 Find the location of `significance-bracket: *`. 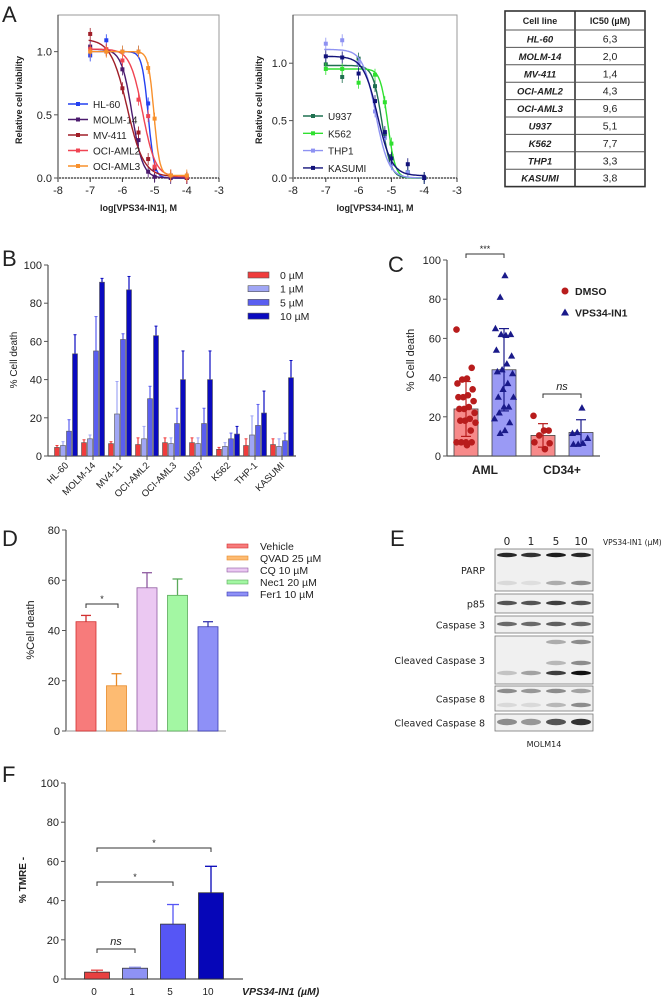

significance-bracket: * is located at coordinates (135, 879).